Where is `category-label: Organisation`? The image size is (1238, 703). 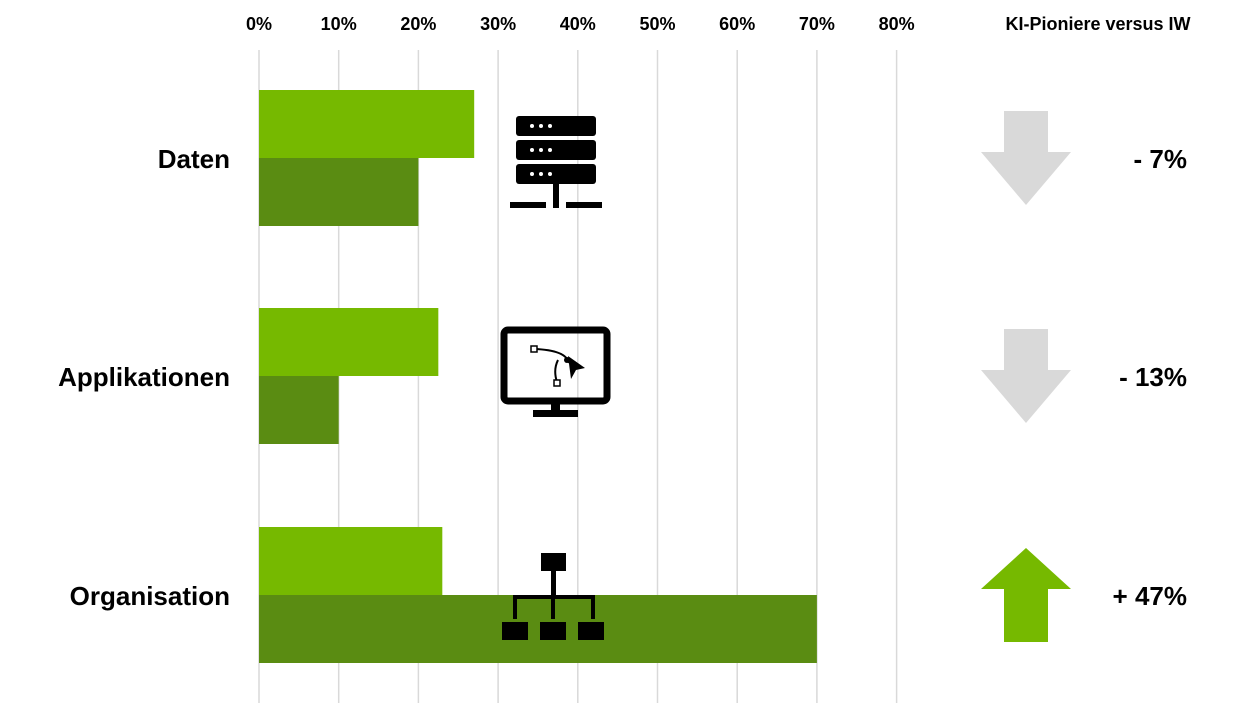
category-label: Organisation is located at coordinates (150, 596).